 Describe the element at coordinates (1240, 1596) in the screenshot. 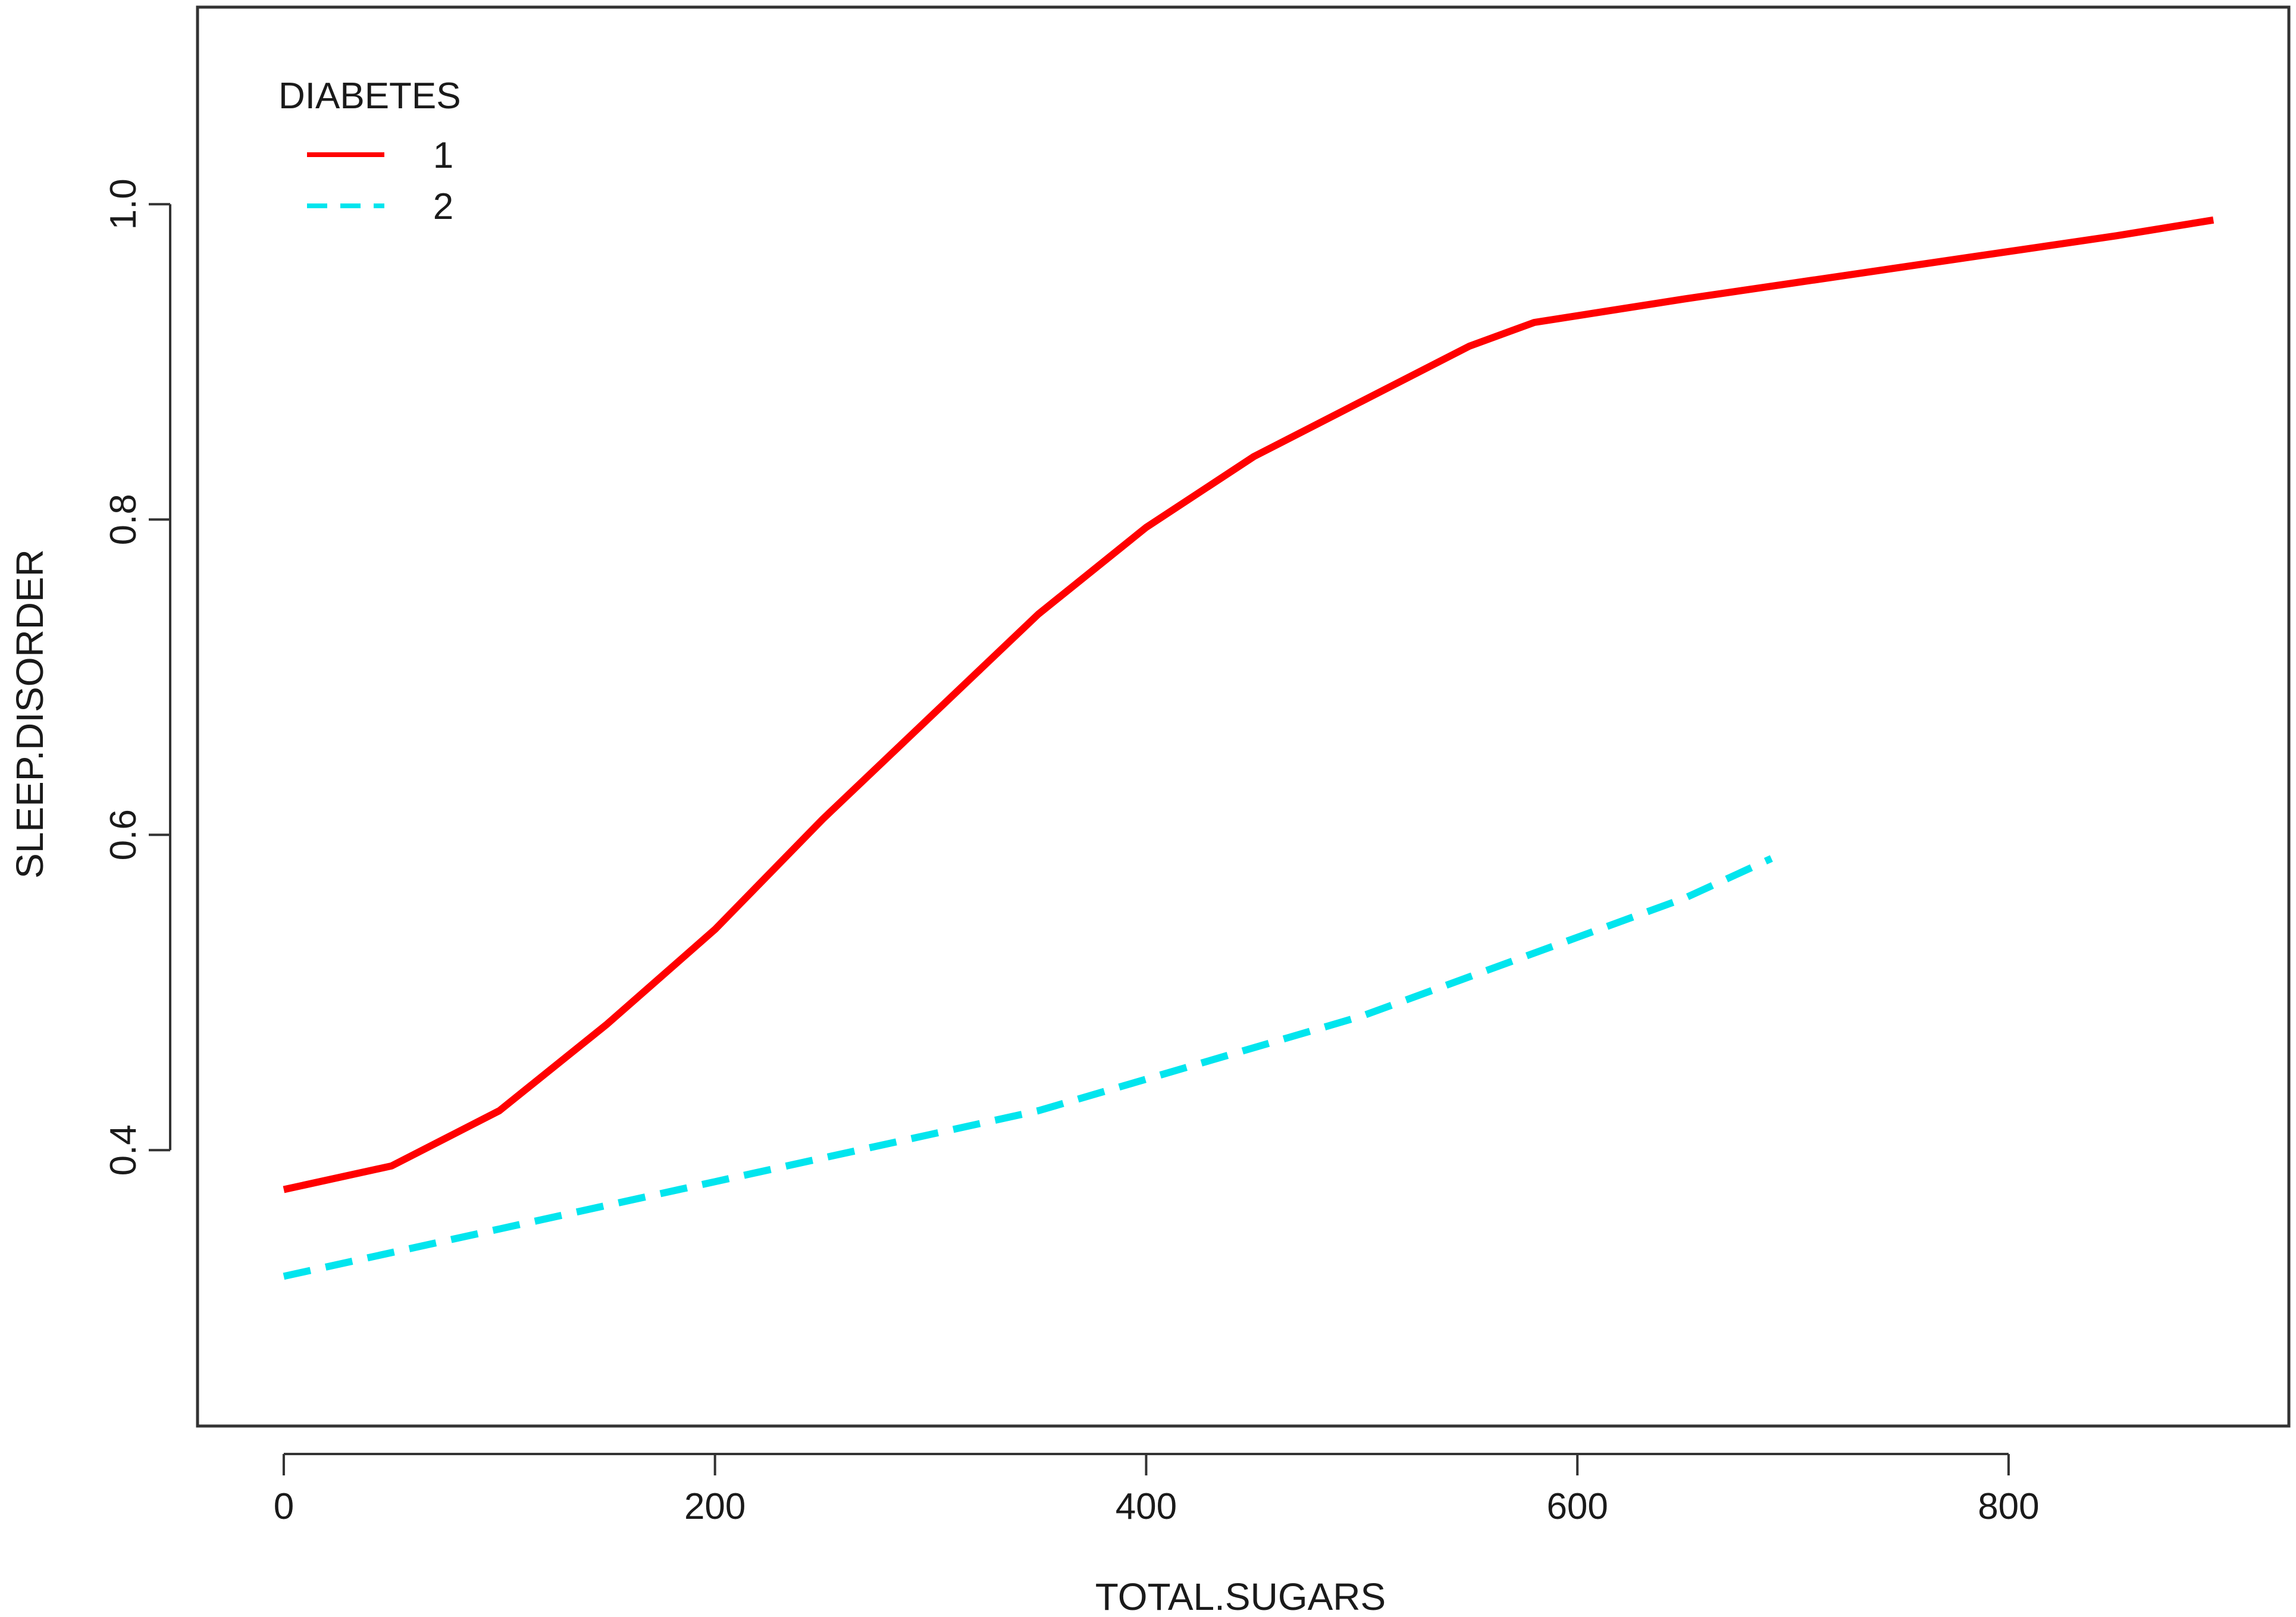

I see `x-axis-title: TOTAL.SUGARS` at that location.